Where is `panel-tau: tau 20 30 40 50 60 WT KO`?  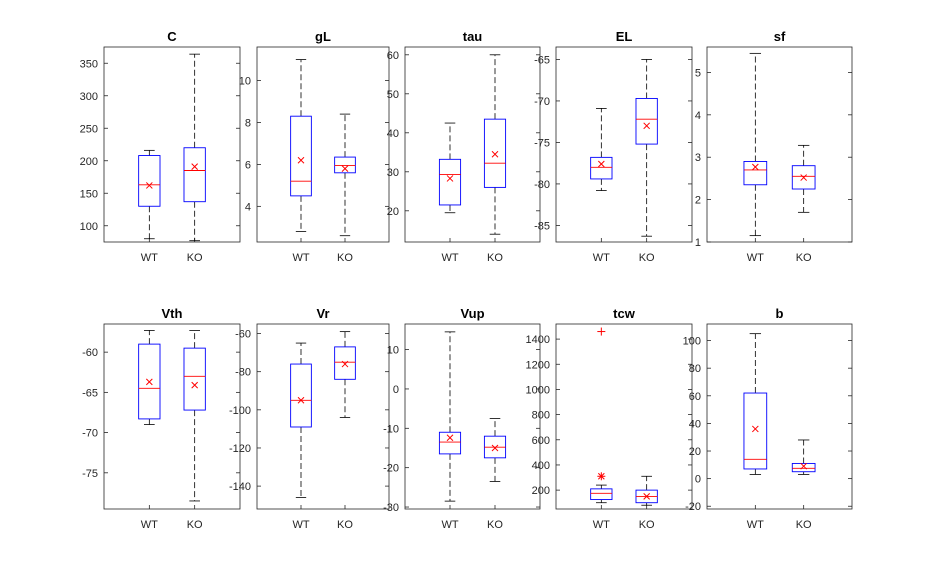 panel-tau: tau 20 30 40 50 60 WT KO is located at coordinates (464, 146).